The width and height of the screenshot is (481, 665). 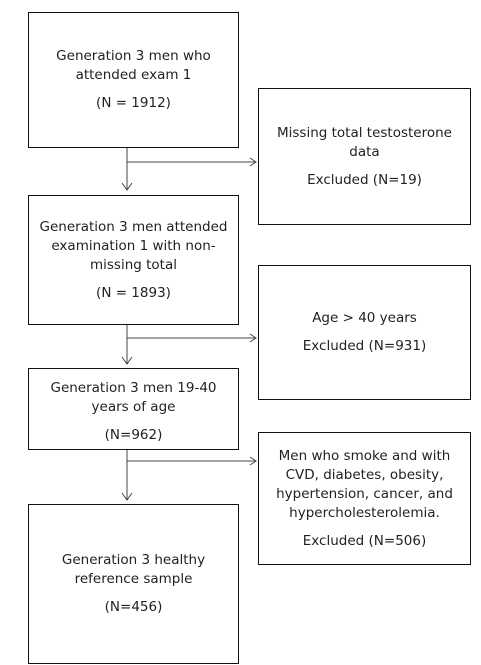 I want to click on box: Age > 40 years Excluded (N=931), so click(x=364, y=332).